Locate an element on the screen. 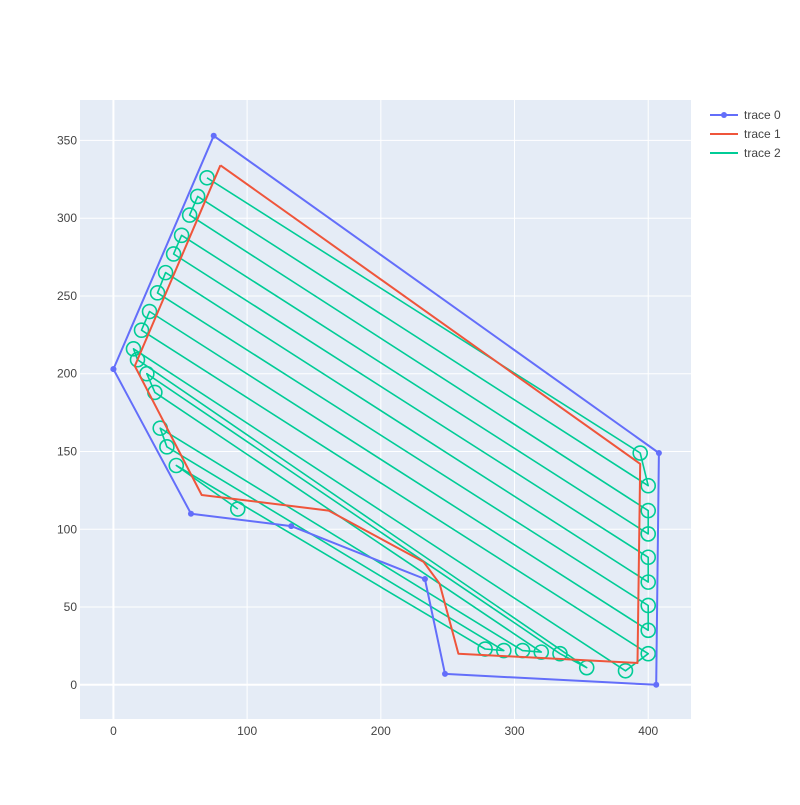  legend: trace 0 trace 1 trace 2 is located at coordinates (745, 134).